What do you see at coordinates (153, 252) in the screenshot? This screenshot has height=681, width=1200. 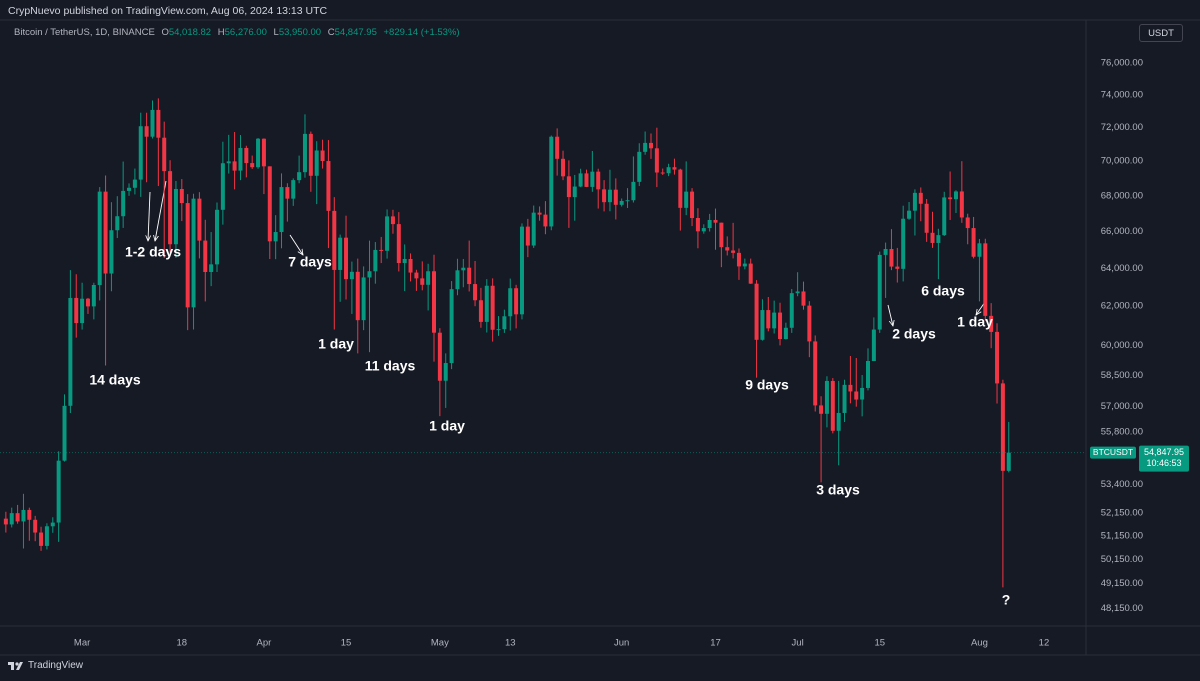 I see `annotation: 1-2 days` at bounding box center [153, 252].